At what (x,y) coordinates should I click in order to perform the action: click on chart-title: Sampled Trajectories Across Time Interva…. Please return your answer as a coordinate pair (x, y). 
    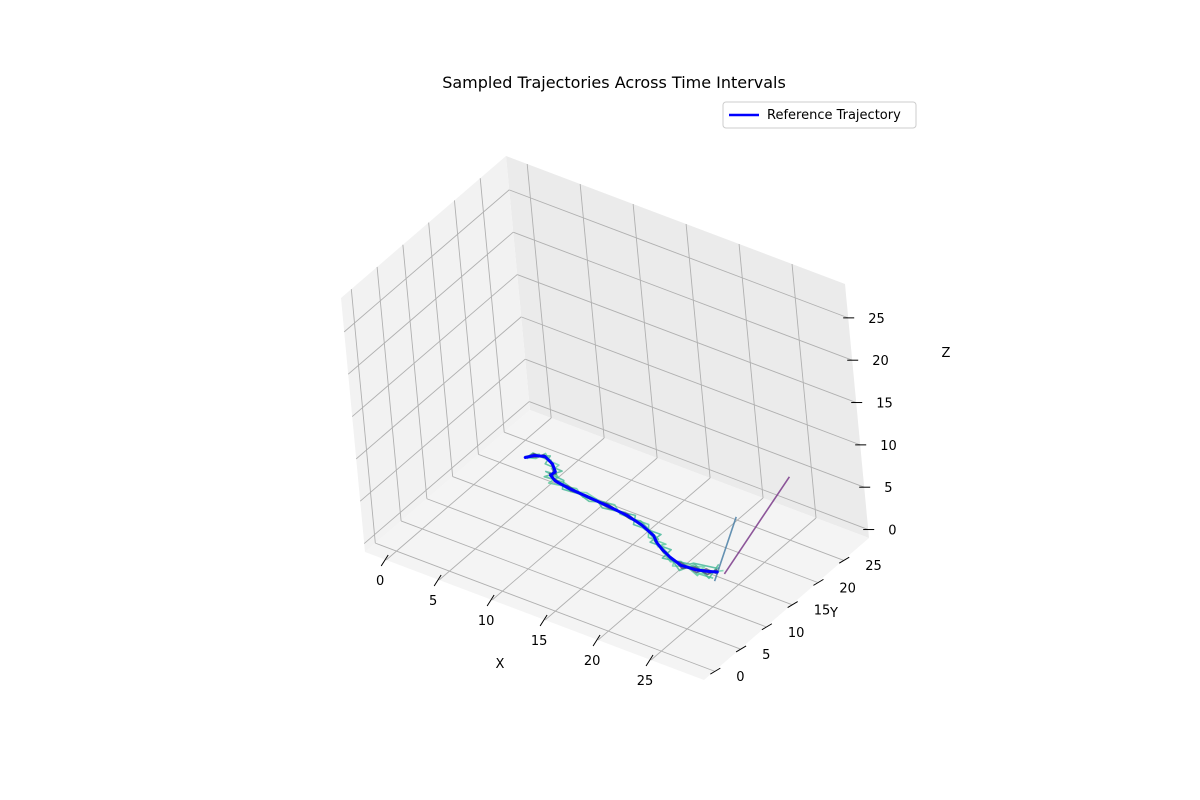
    Looking at the image, I should click on (614, 82).